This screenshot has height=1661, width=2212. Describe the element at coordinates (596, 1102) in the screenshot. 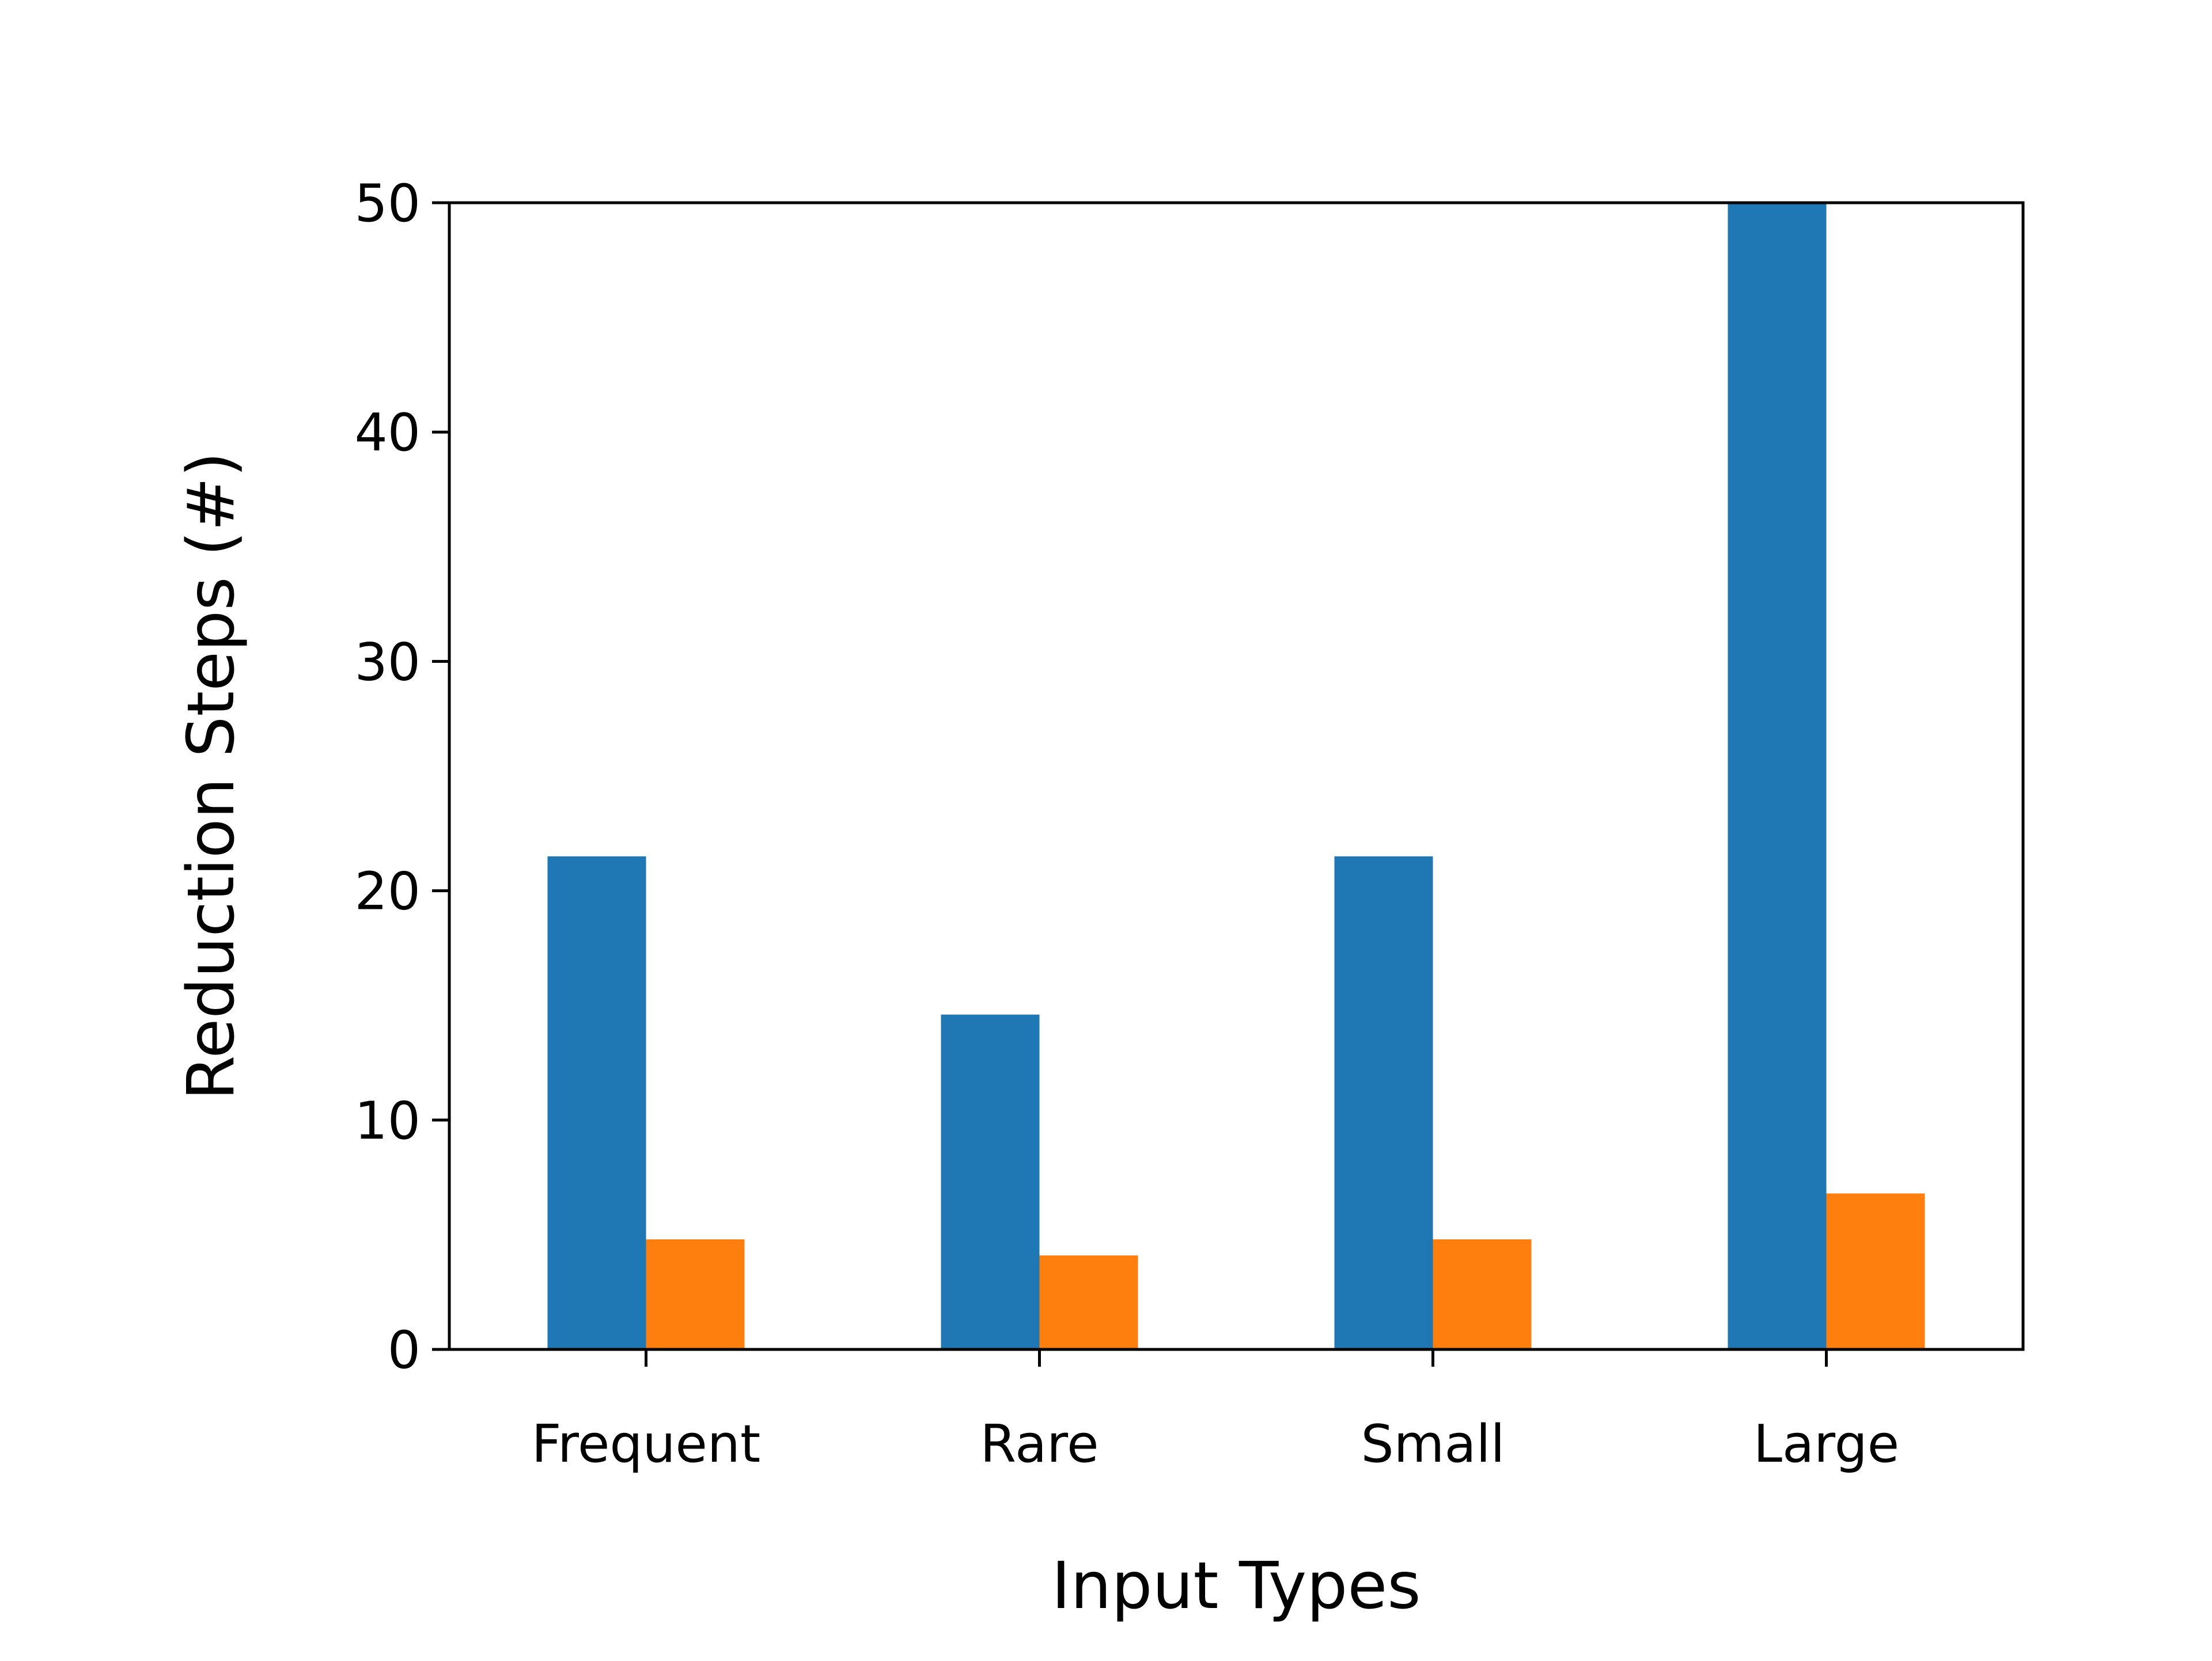

I see `bar-series-1-frequent` at that location.